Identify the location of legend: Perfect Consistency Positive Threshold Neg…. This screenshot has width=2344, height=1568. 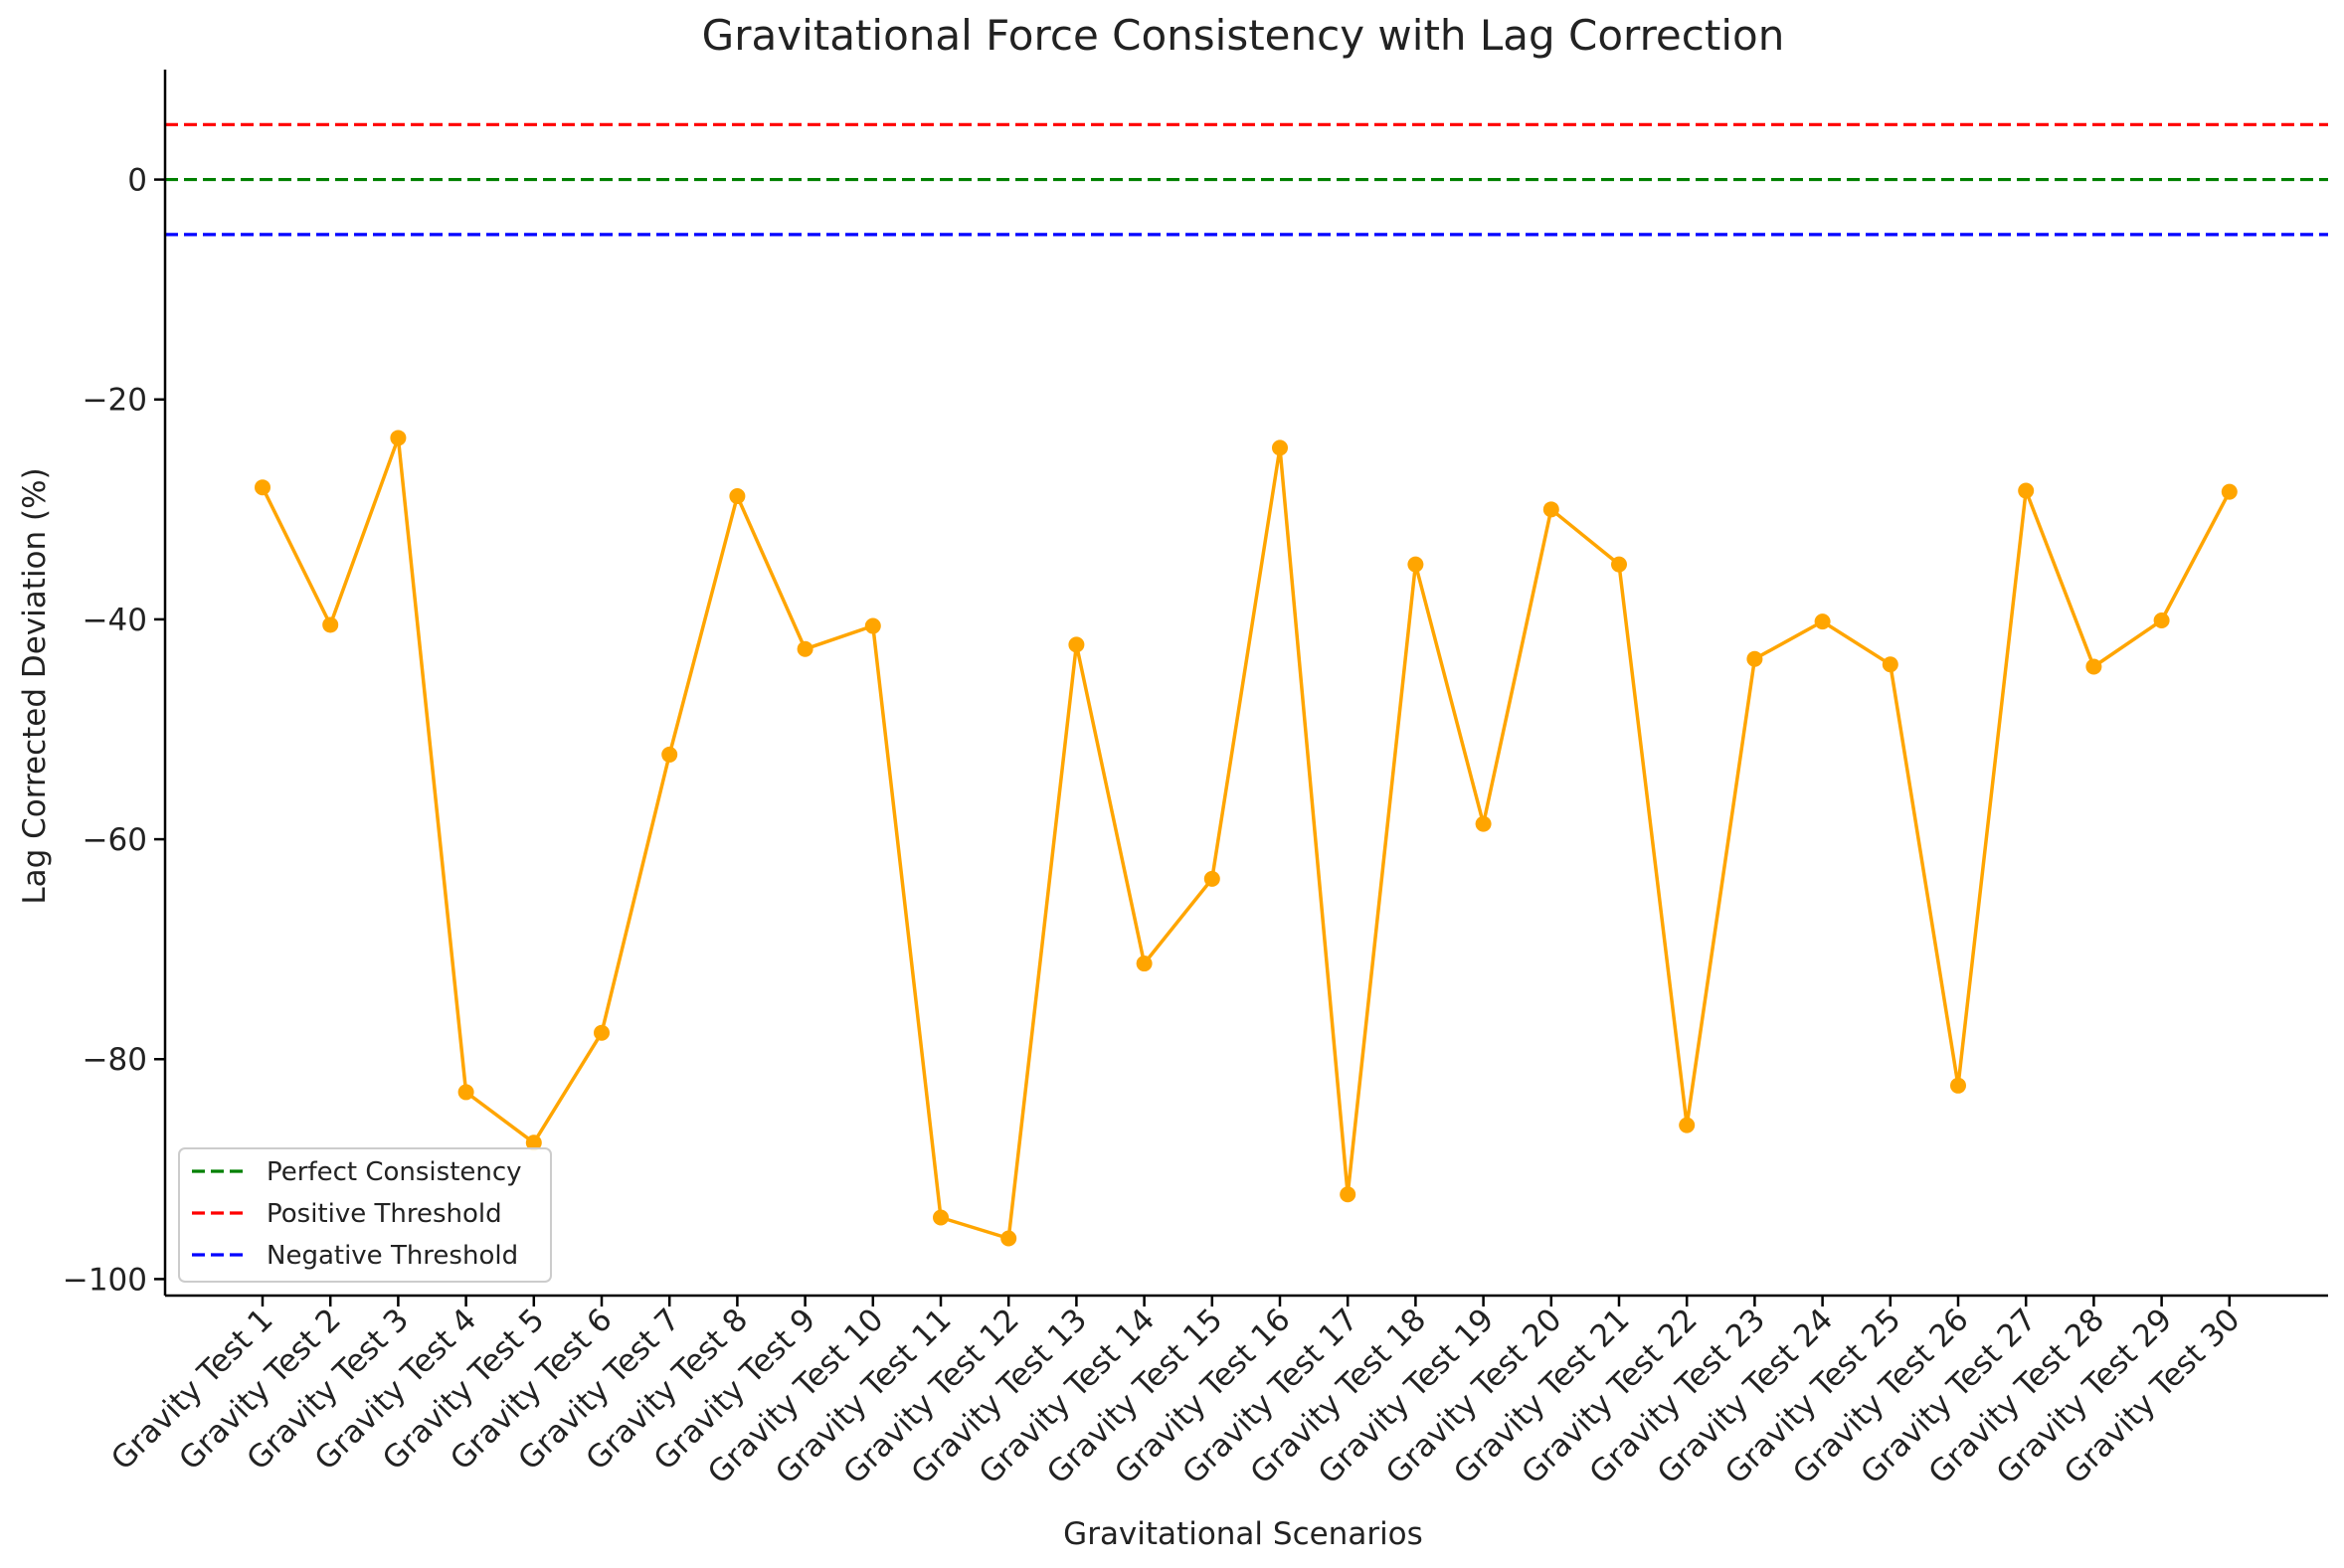
(365, 1215).